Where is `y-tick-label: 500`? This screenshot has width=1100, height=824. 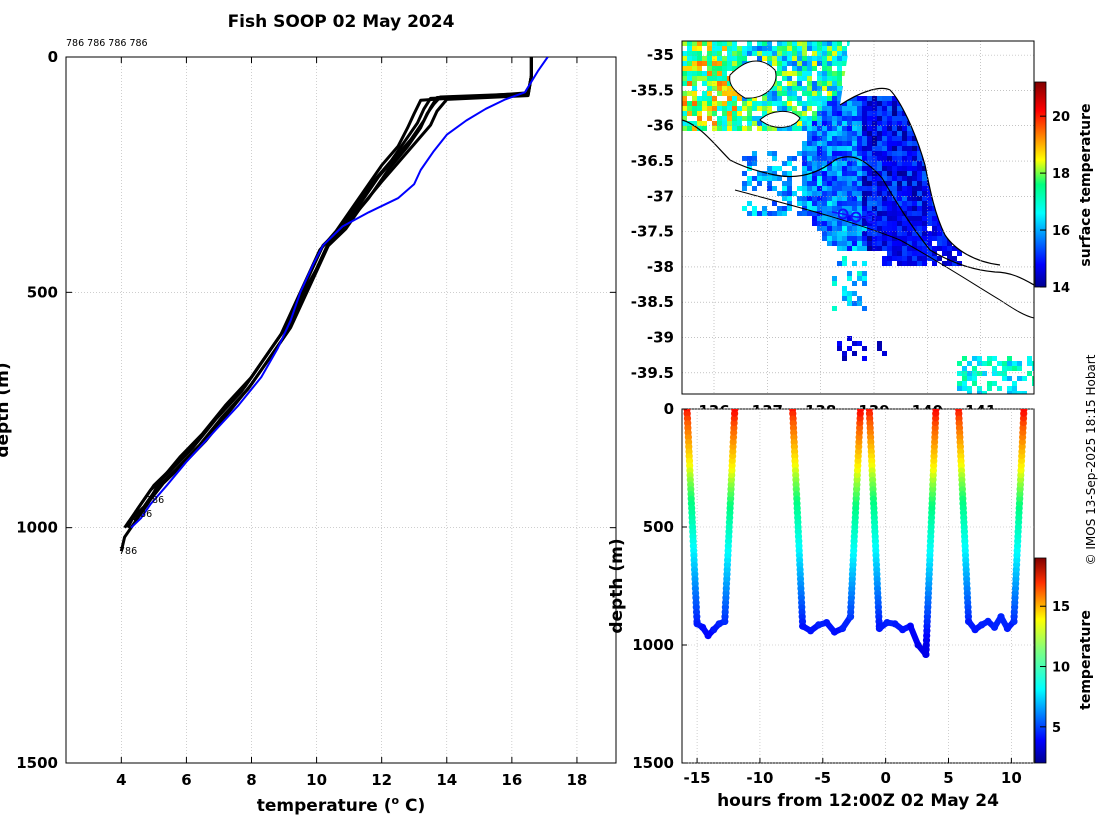 y-tick-label: 500 is located at coordinates (658, 527).